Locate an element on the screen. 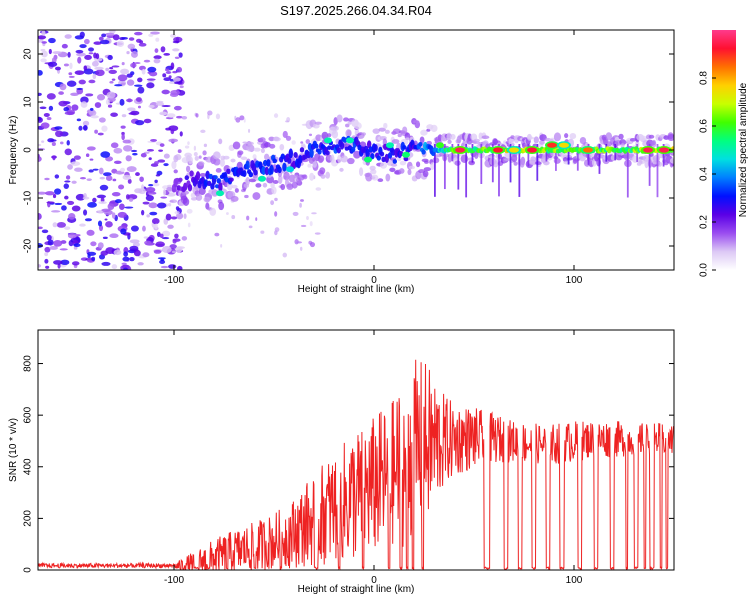 The height and width of the screenshot is (600, 750). peak-mark is located at coordinates (588, 150).